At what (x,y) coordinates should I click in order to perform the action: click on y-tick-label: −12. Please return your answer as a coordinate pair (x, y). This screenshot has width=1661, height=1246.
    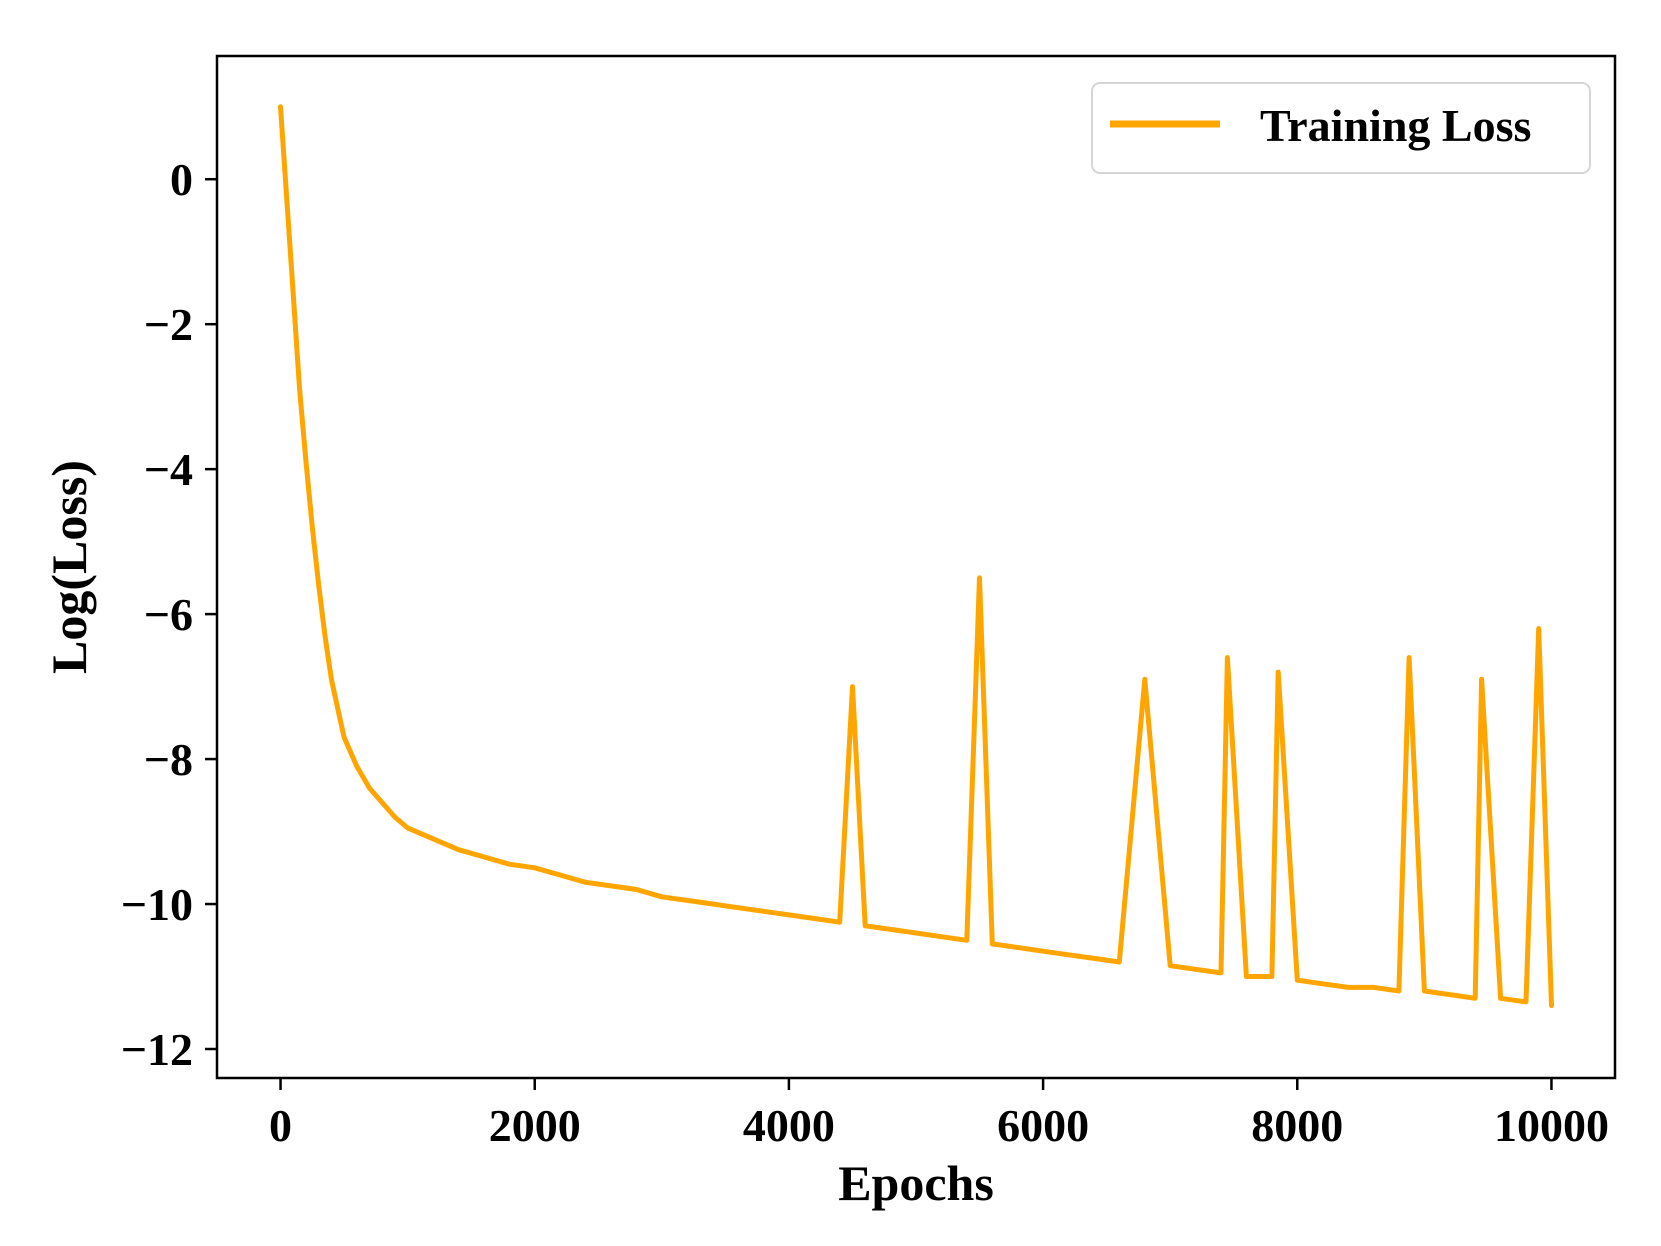
    Looking at the image, I should click on (157, 1049).